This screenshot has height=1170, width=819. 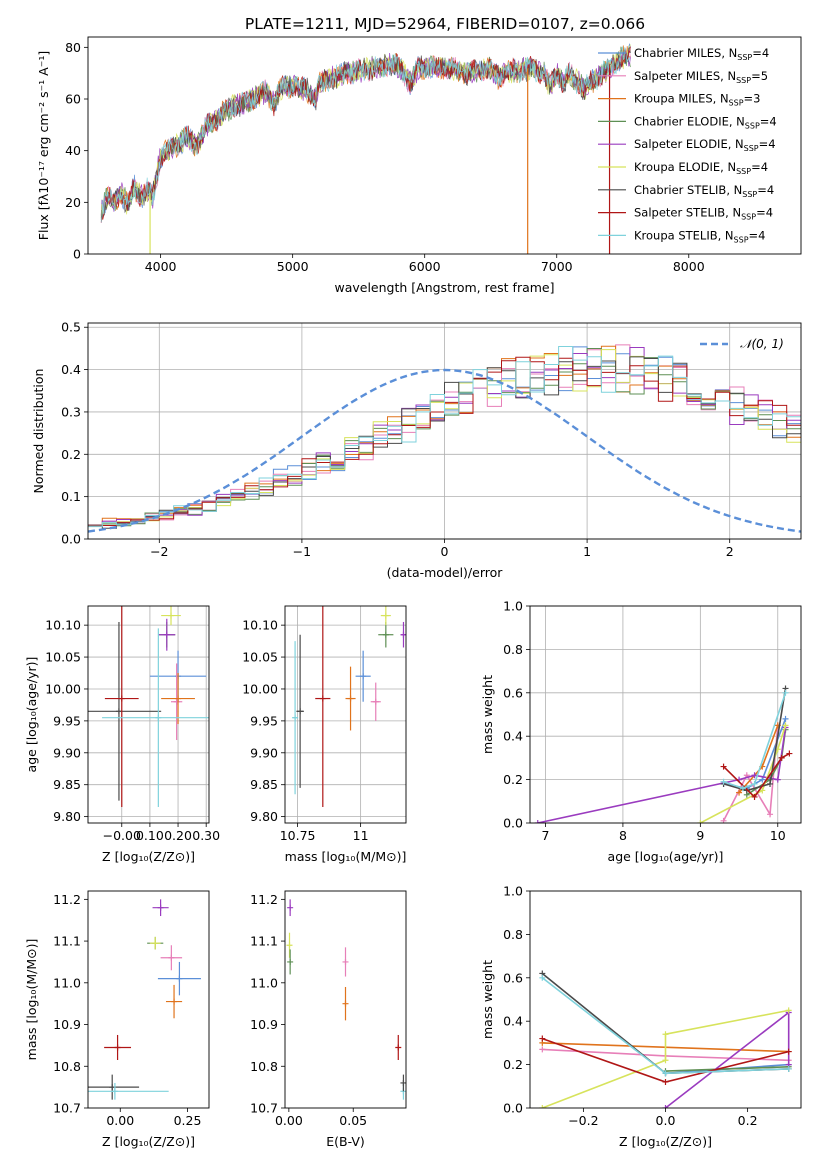 What do you see at coordinates (365, 134) in the screenshot?
I see `spectrum-line` at bounding box center [365, 134].